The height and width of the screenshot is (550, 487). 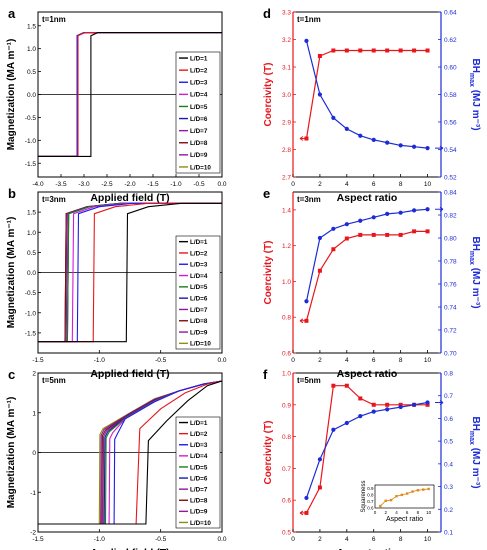 I want to click on y-left-axis-label: Coercivity (T), so click(x=268, y=453).